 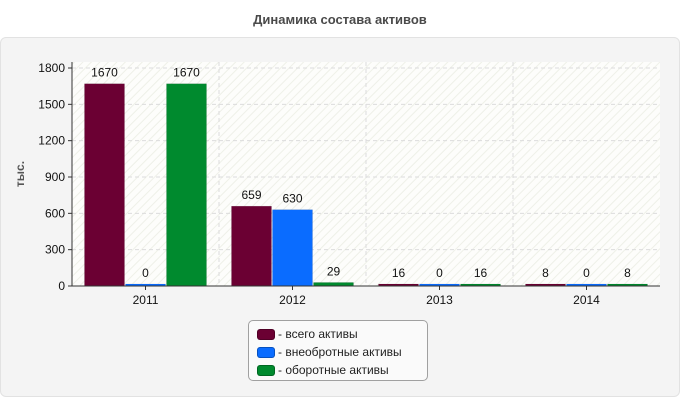 I want to click on legend-item-noncurrent: - внеобротные активы, so click(x=342, y=352).